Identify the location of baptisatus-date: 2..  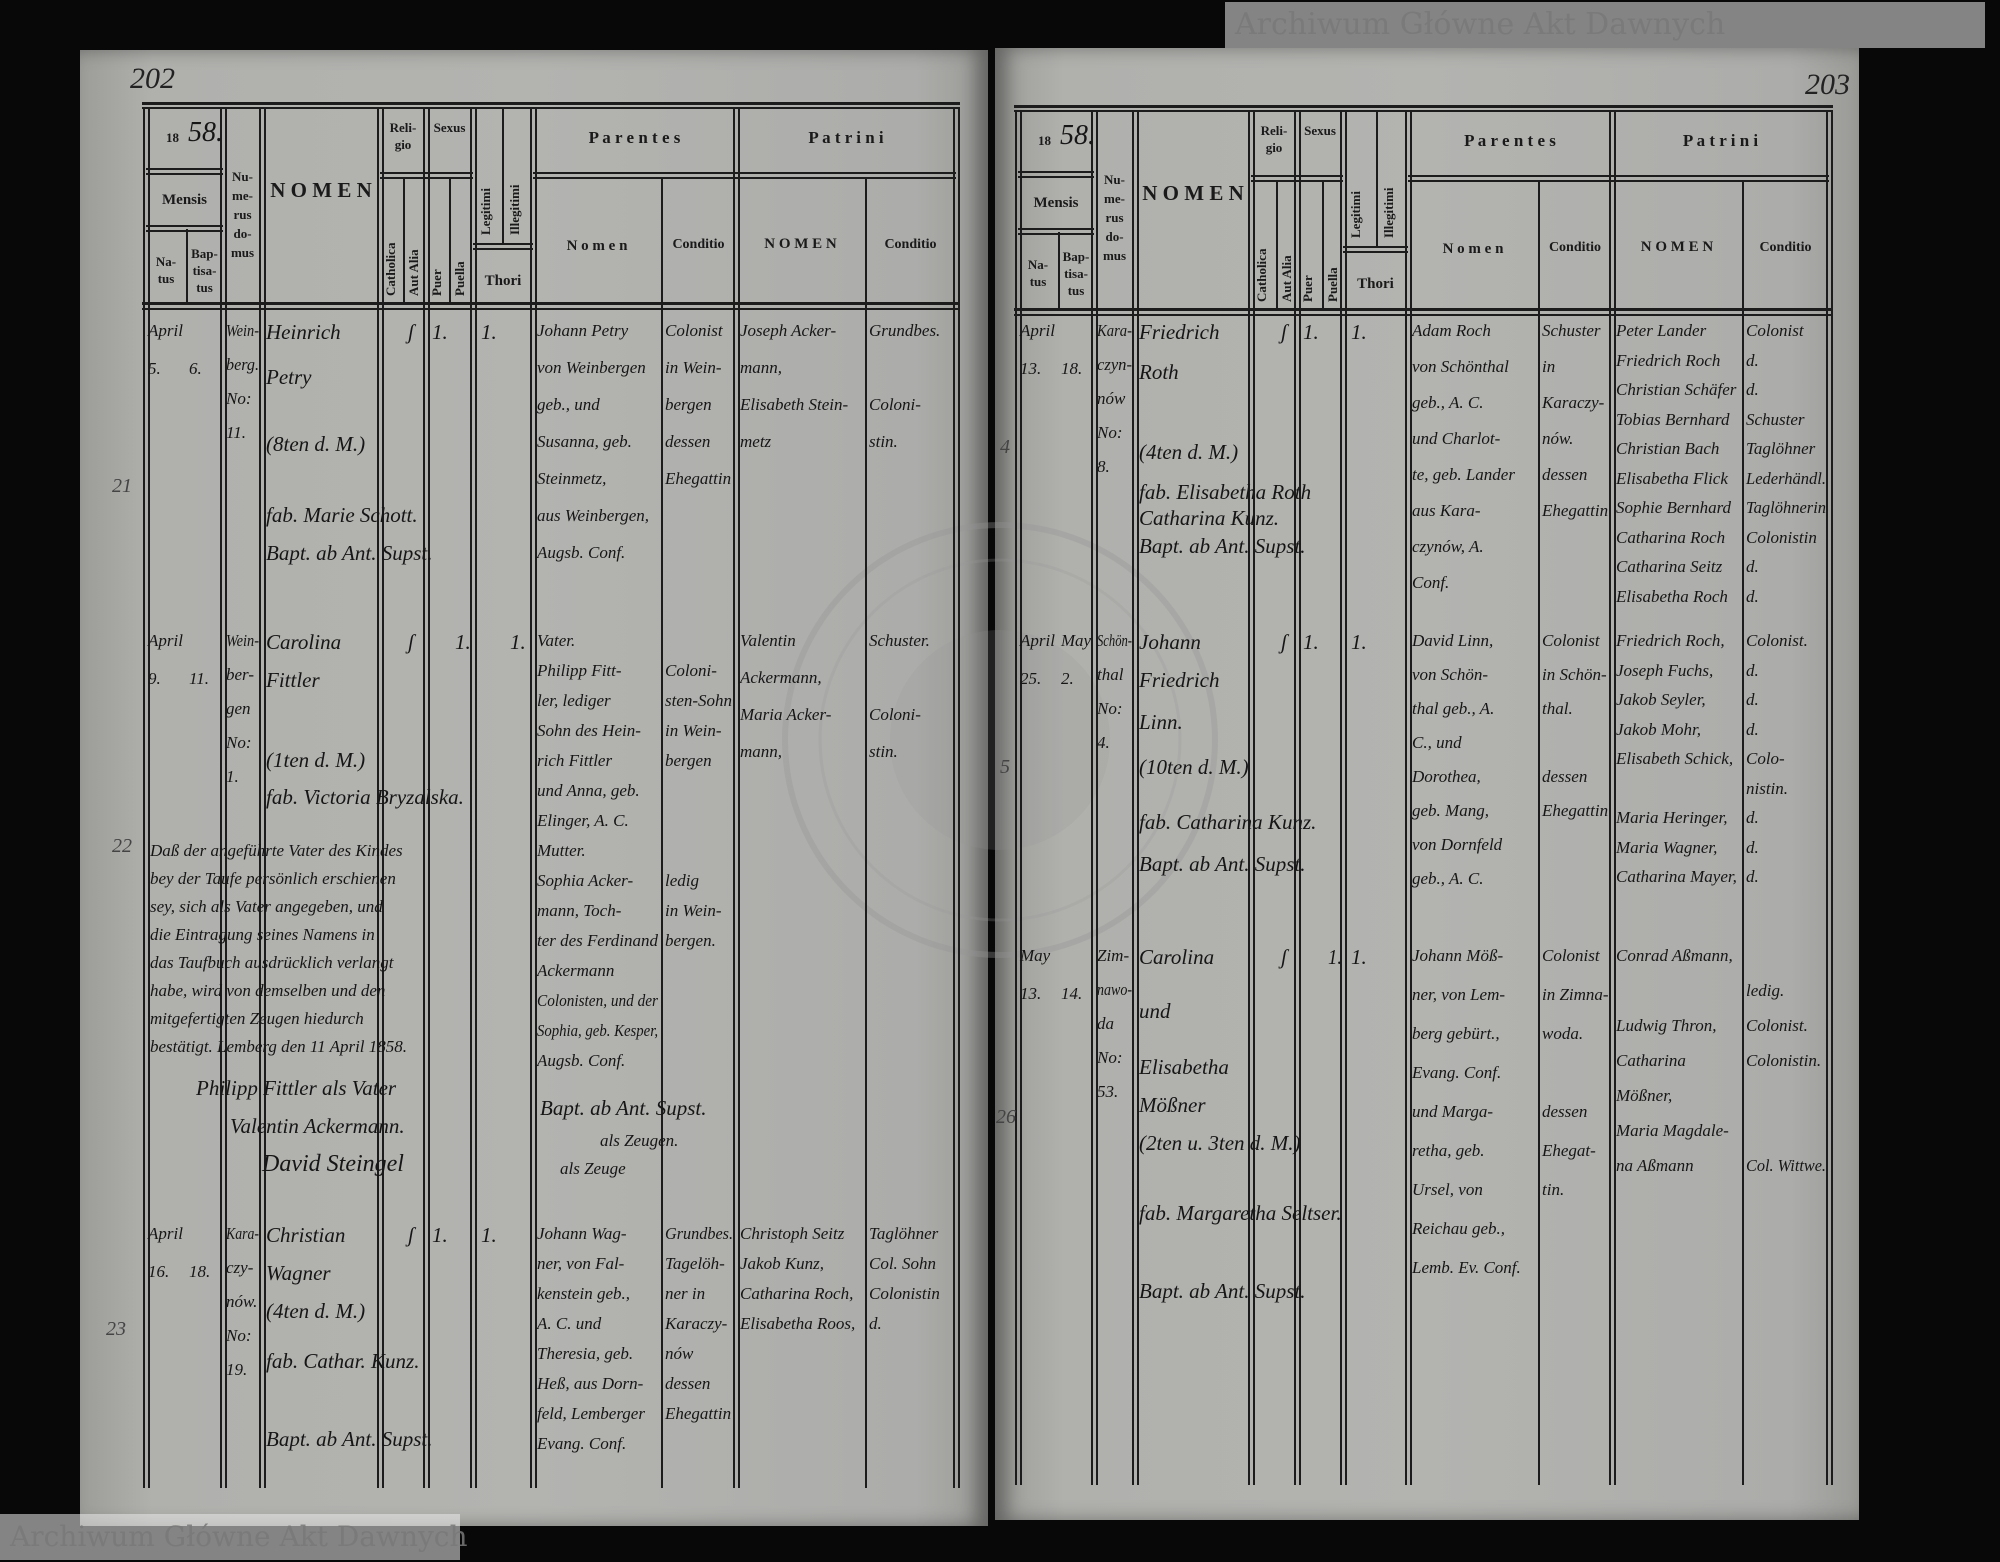
(1067, 678).